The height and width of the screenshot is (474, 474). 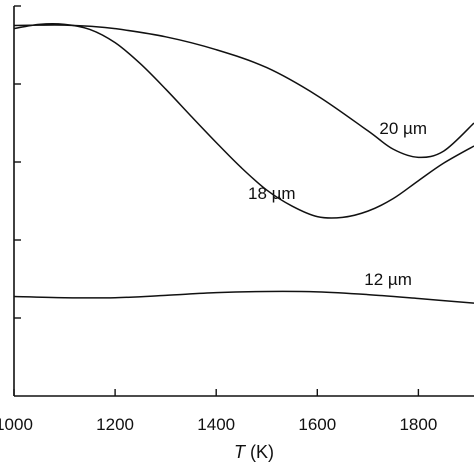 I want to click on x-tick-label-3: 1600, so click(x=317, y=424).